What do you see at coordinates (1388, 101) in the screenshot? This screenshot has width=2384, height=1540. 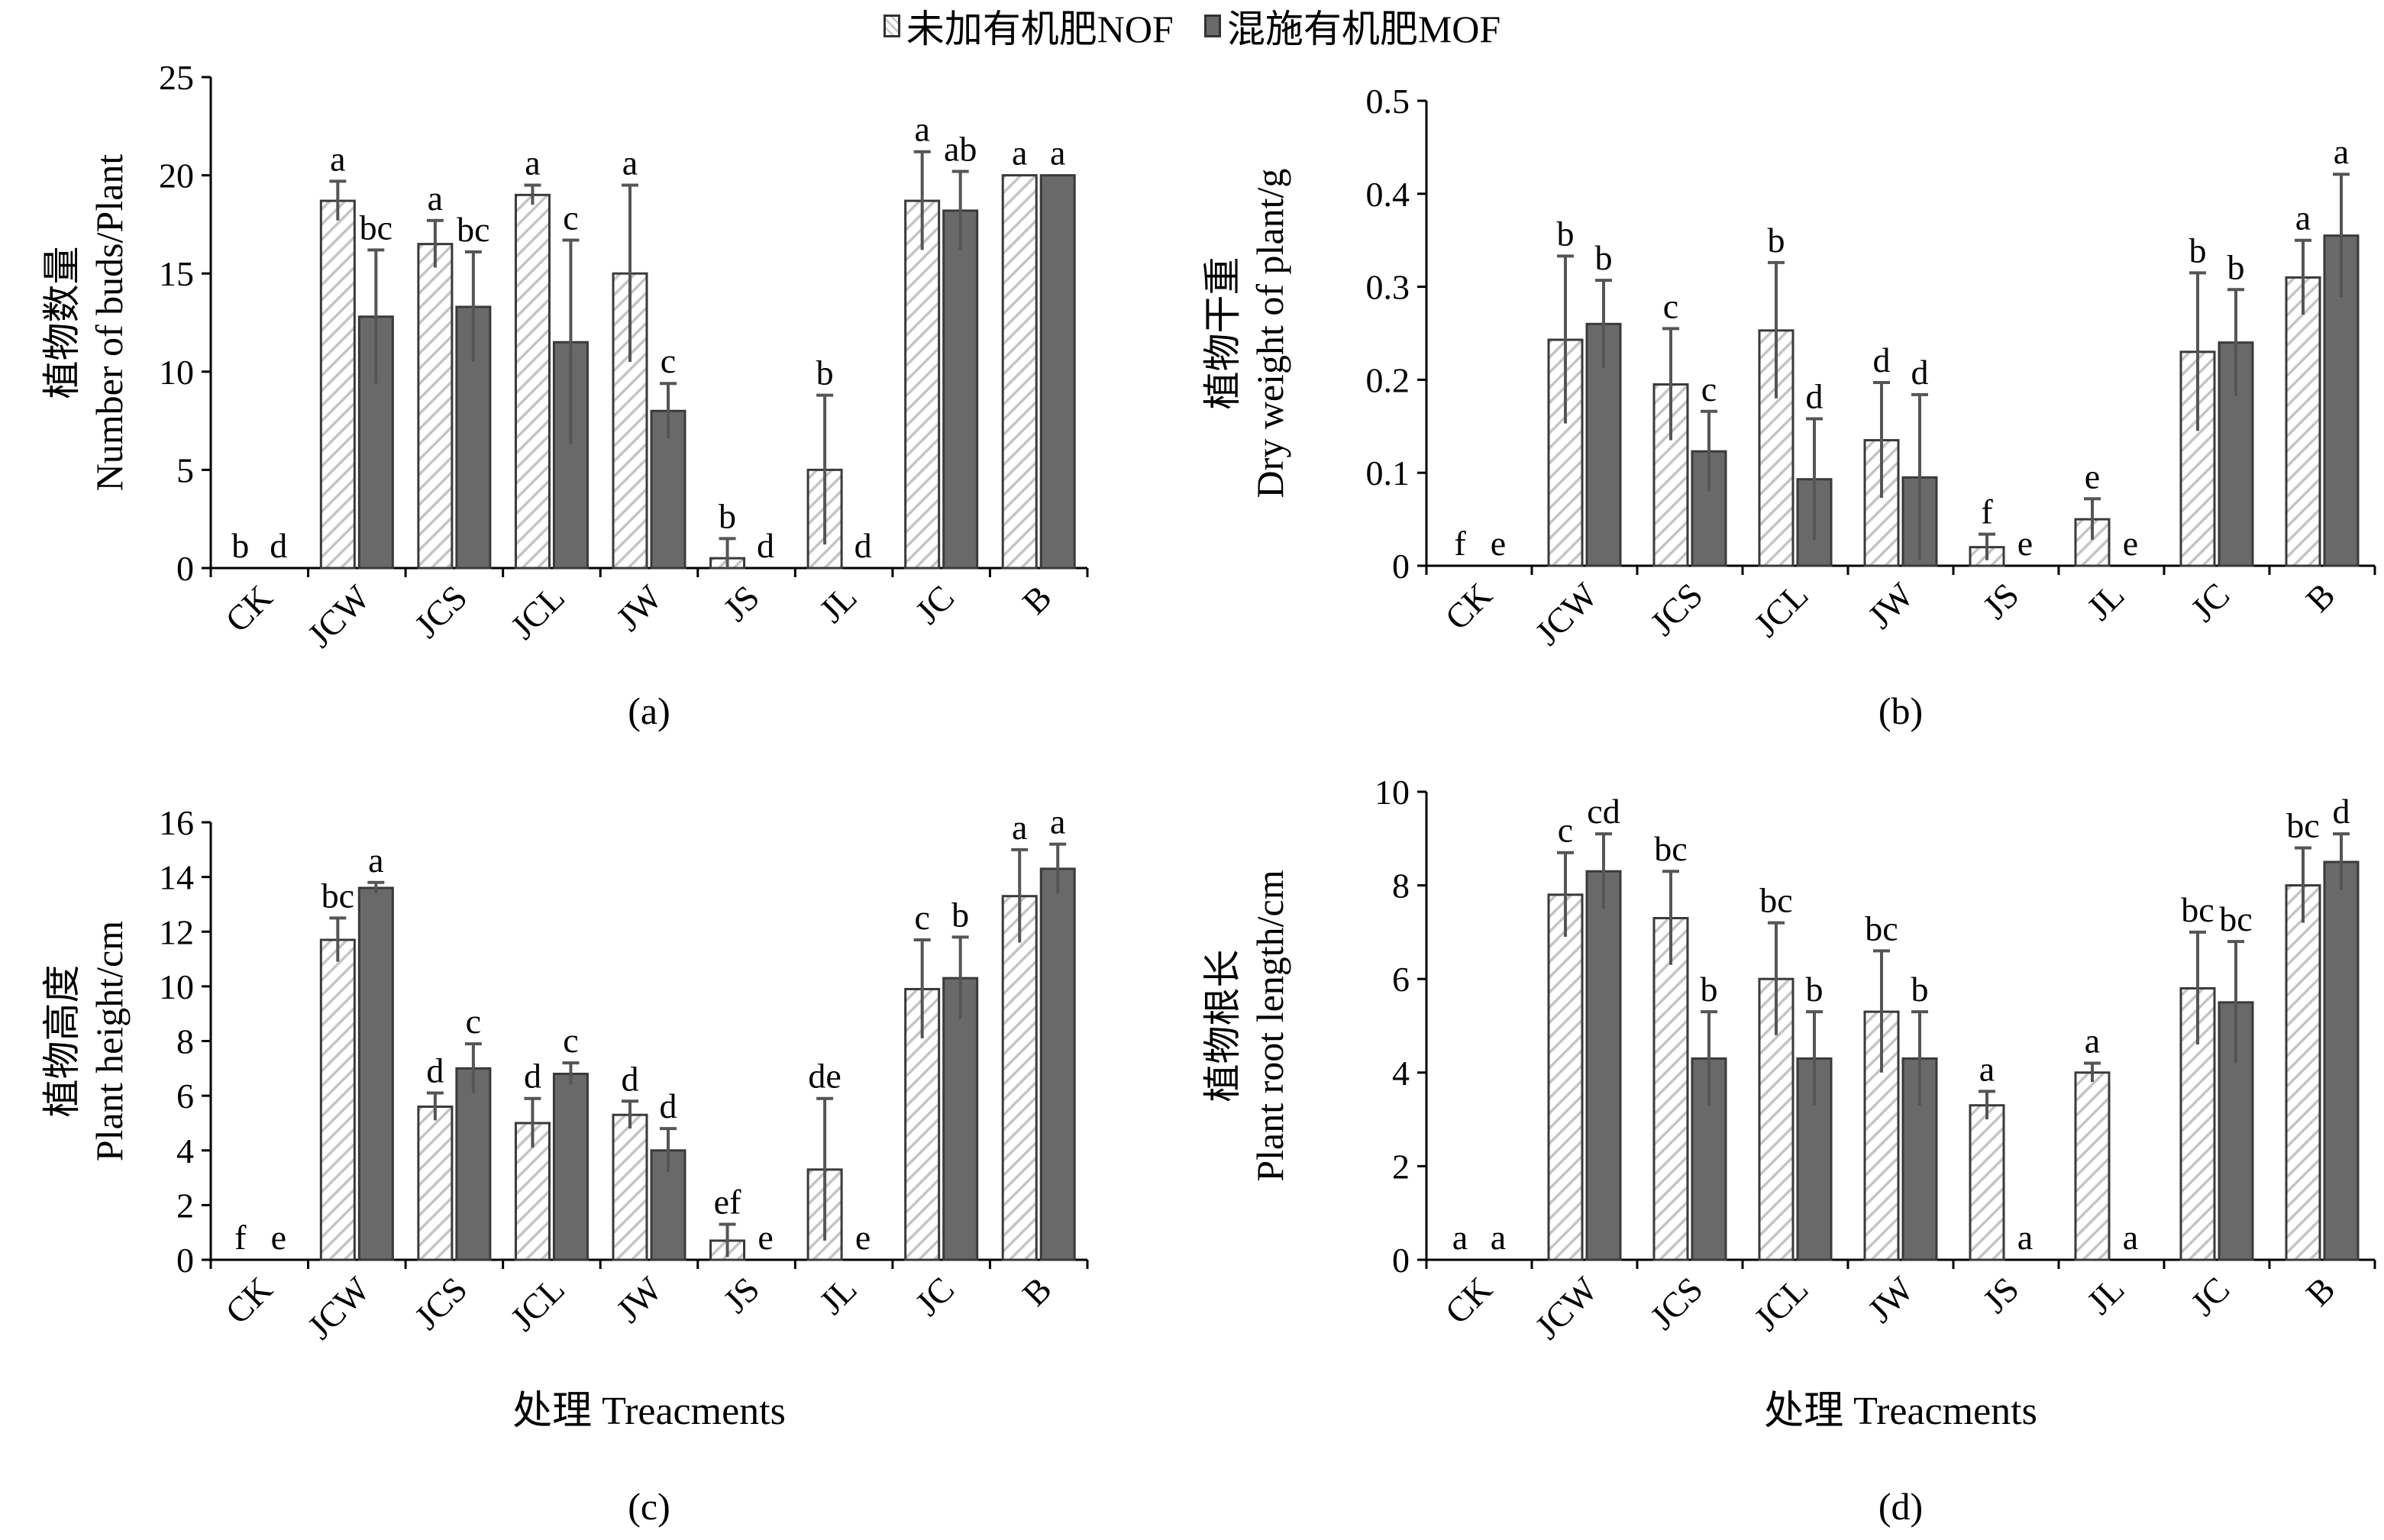 I see `y-tick-label: 0.5` at bounding box center [1388, 101].